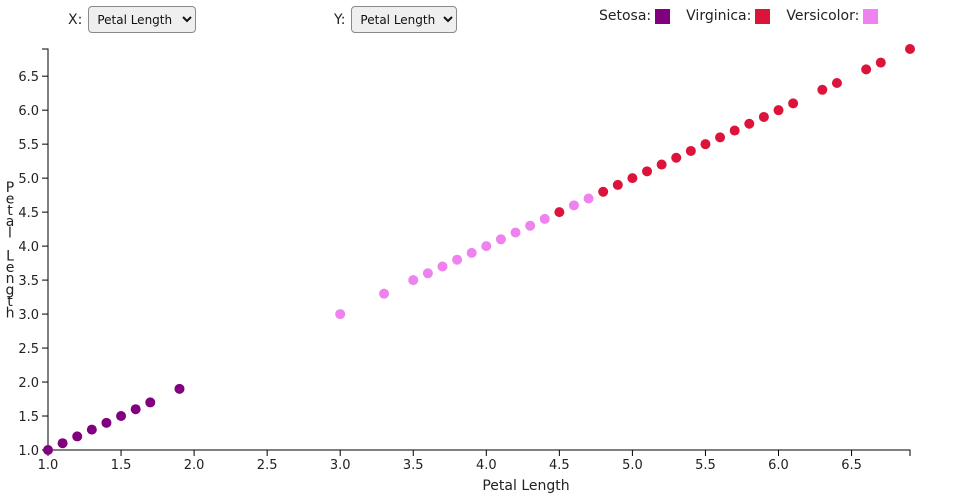 Image resolution: width=960 pixels, height=500 pixels. Describe the element at coordinates (340, 19) in the screenshot. I see `y-axis-select-label: Y:` at that location.